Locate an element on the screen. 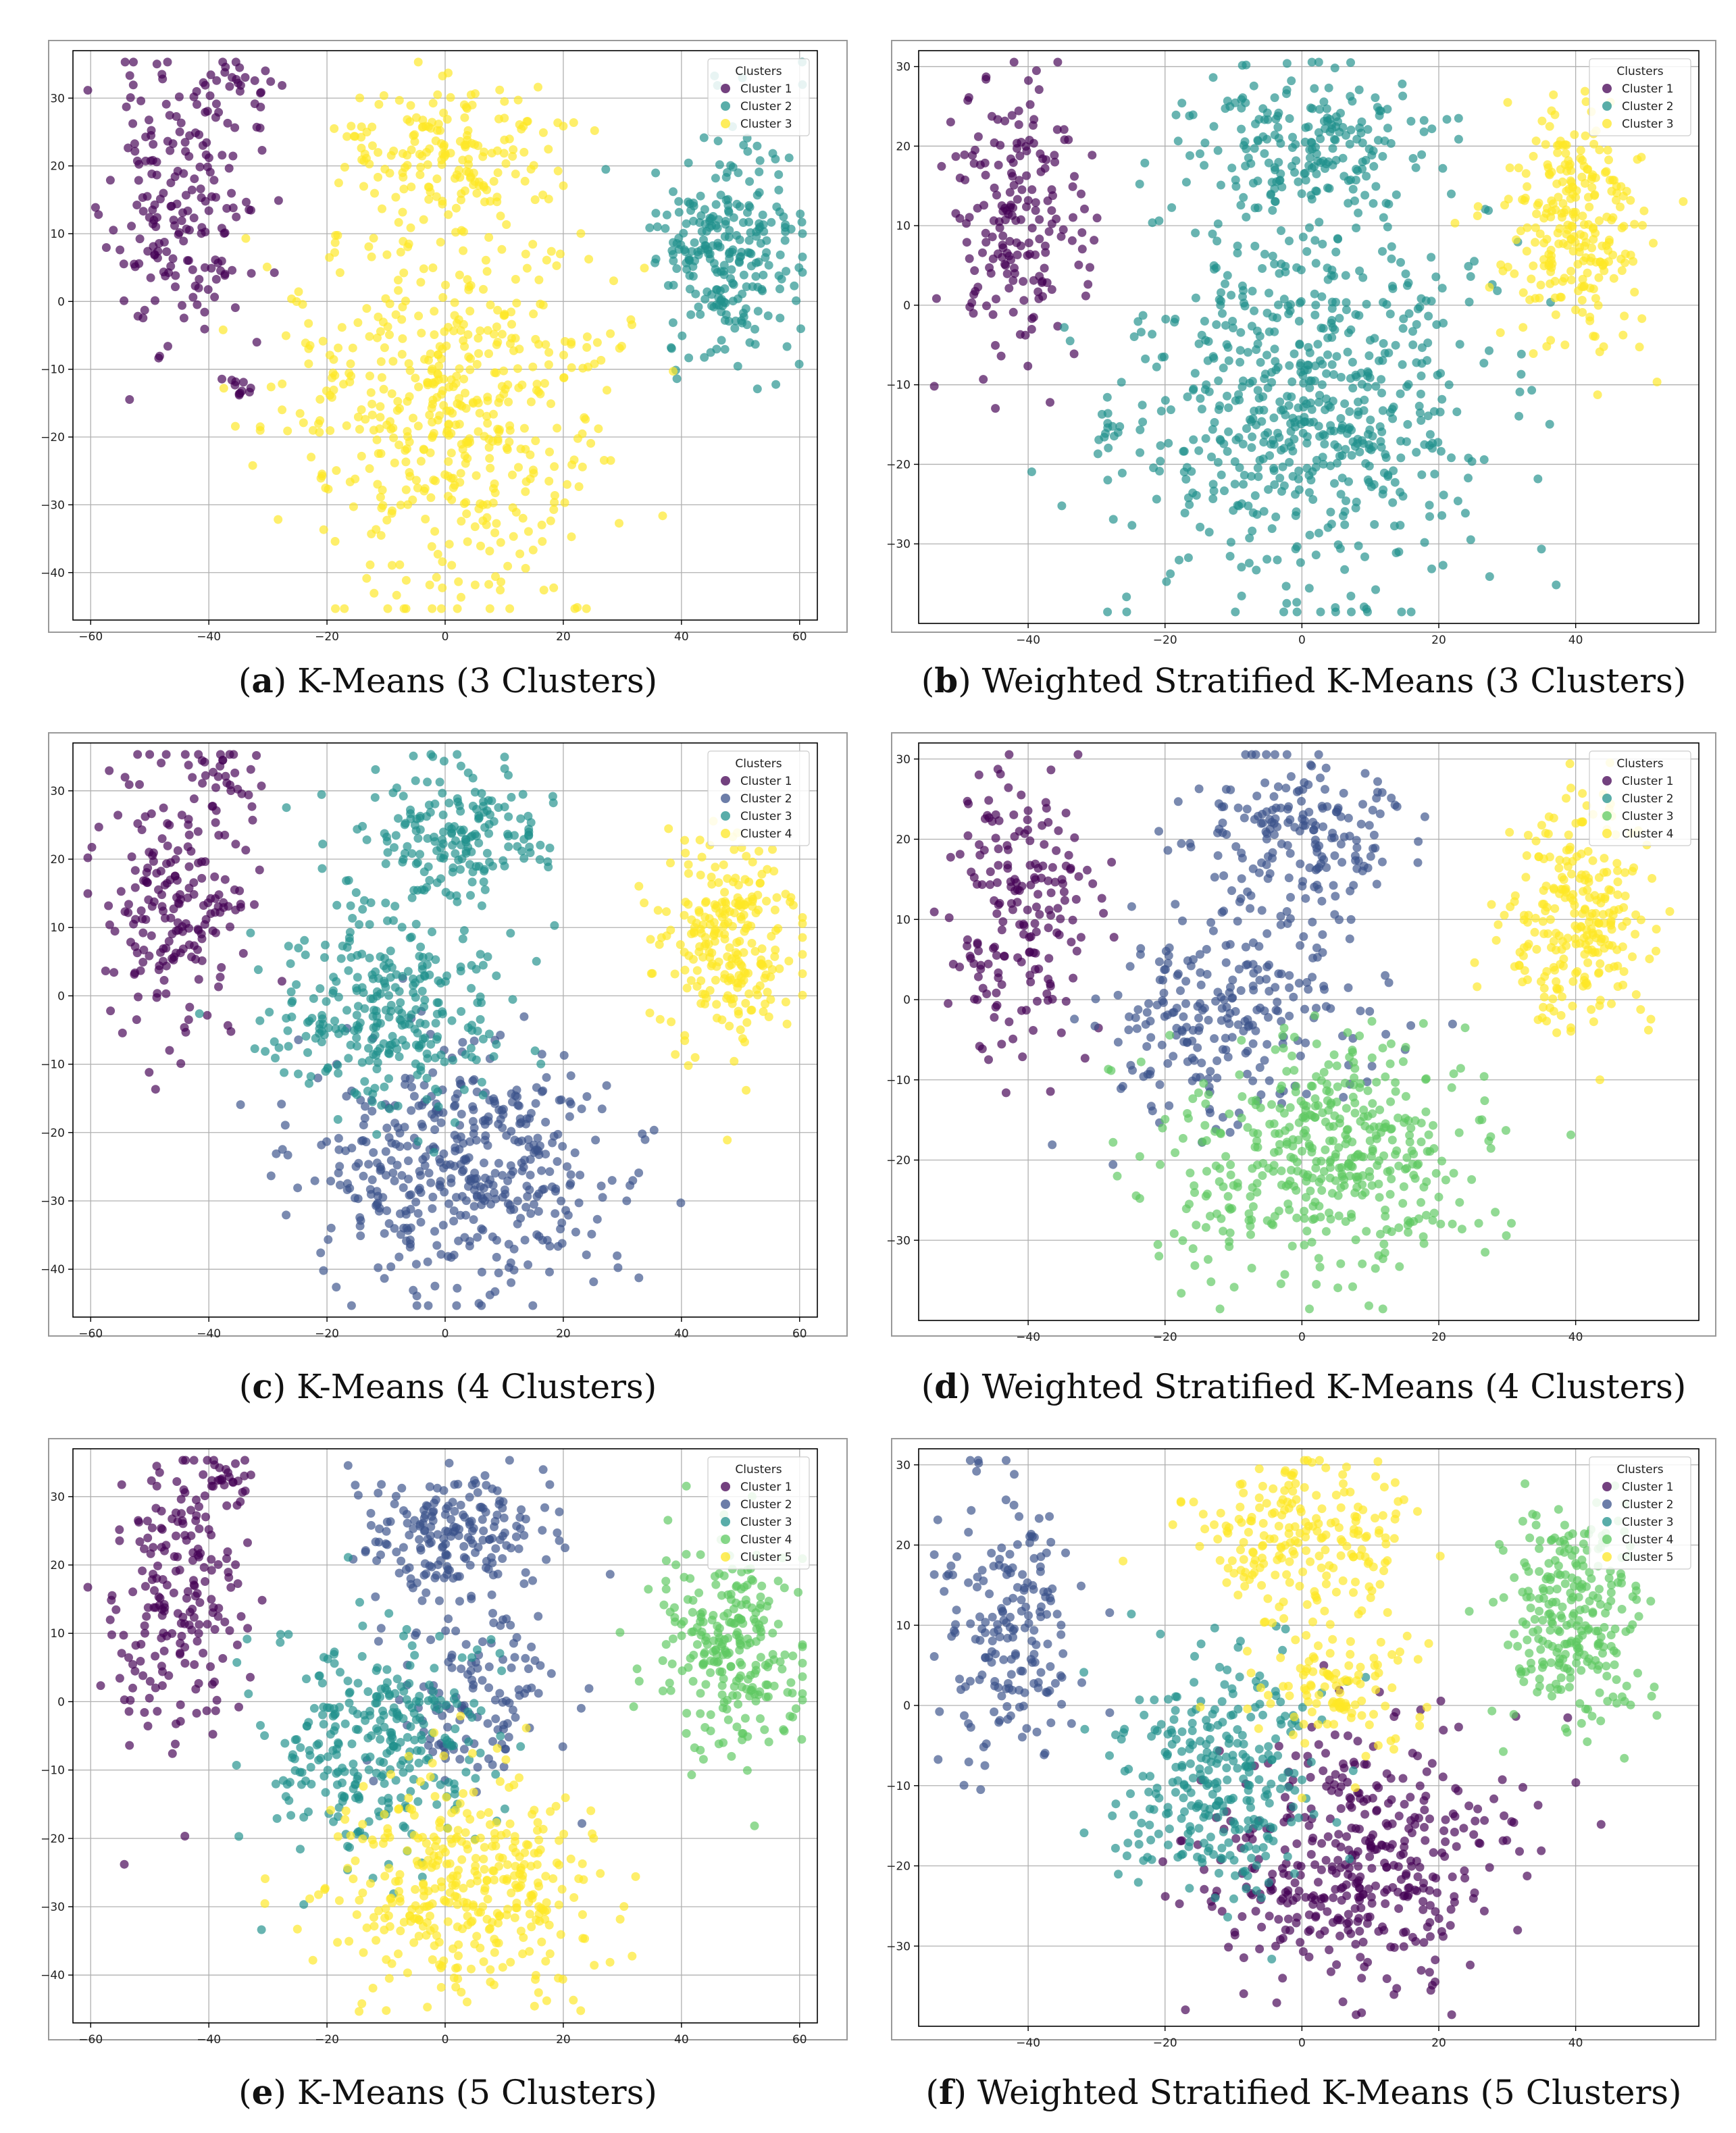  panel-caption: (a) K-Means (3 Clusters) is located at coordinates (447, 680).